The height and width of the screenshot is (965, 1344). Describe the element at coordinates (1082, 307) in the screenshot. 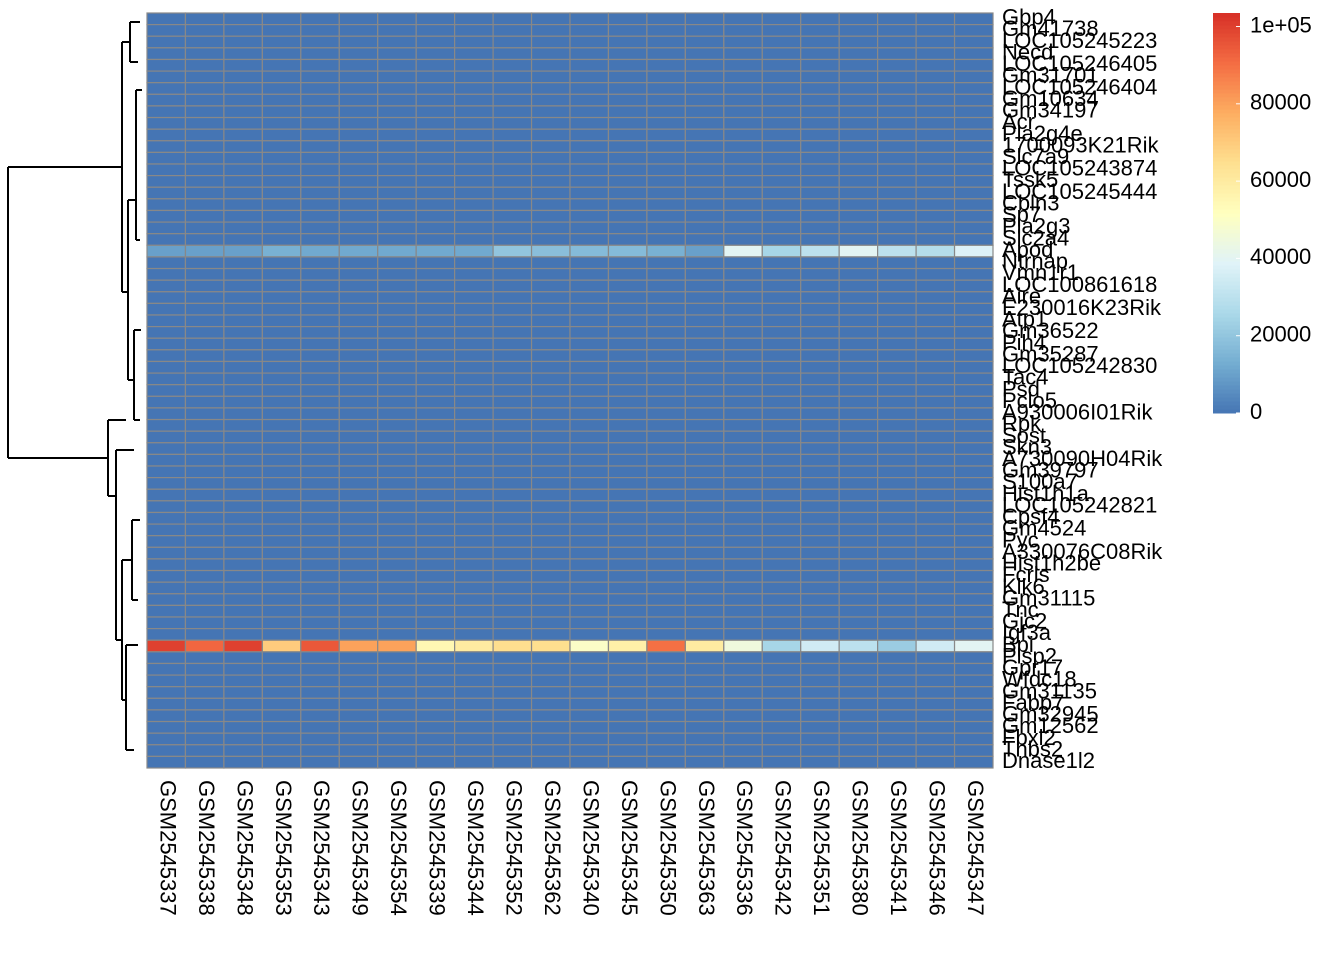

I see `row-label: E230016K23Rik` at that location.